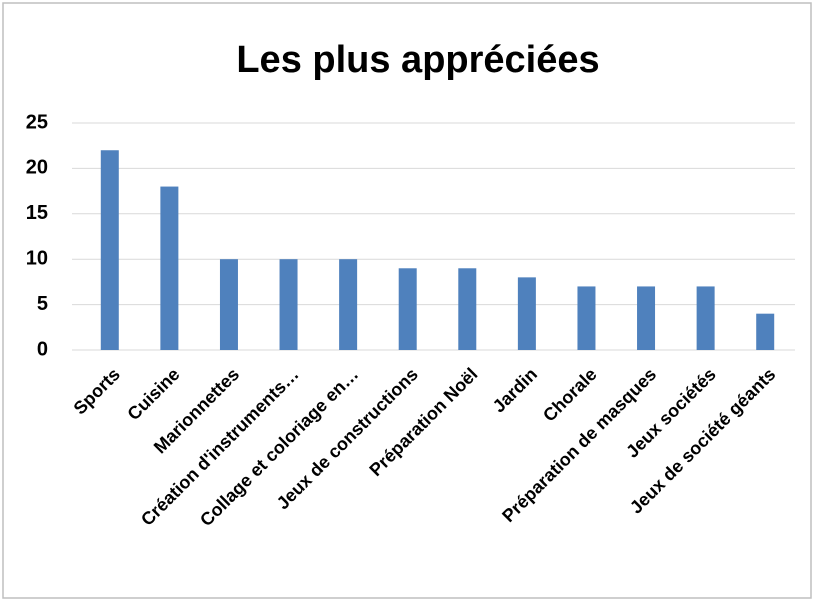 This screenshot has height=601, width=814. I want to click on y-tick-label: 10, so click(37, 258).